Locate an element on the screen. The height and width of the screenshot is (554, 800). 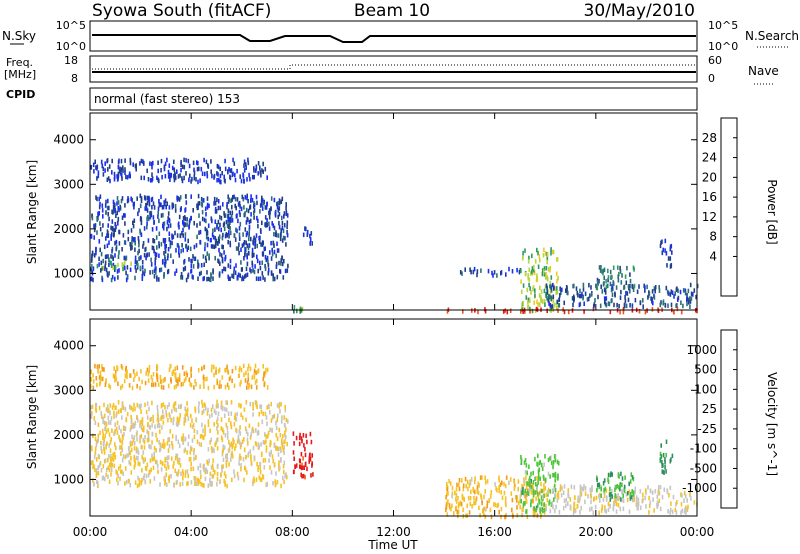
nsky-panel is located at coordinates (393, 36).